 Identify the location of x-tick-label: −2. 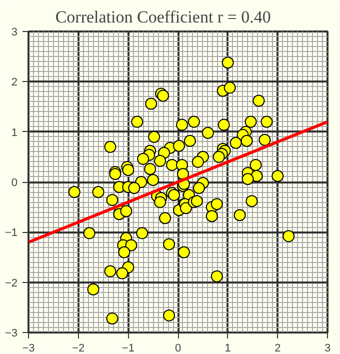
(78, 348).